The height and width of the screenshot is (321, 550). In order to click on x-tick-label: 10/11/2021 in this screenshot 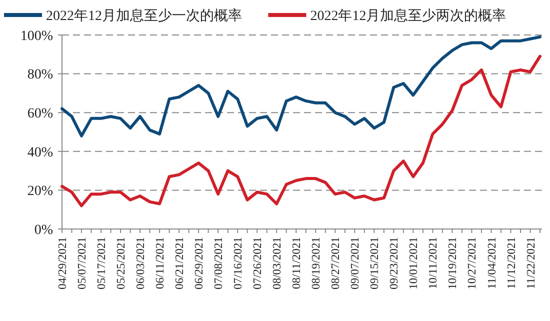, I will do `click(434, 262)`.